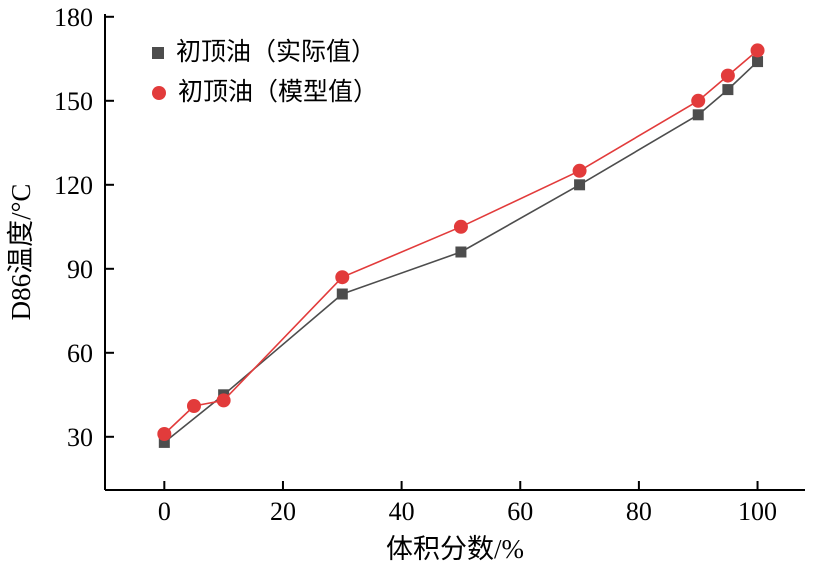 The height and width of the screenshot is (576, 824). What do you see at coordinates (159, 93) in the screenshot?
I see `circle-marker-icon` at bounding box center [159, 93].